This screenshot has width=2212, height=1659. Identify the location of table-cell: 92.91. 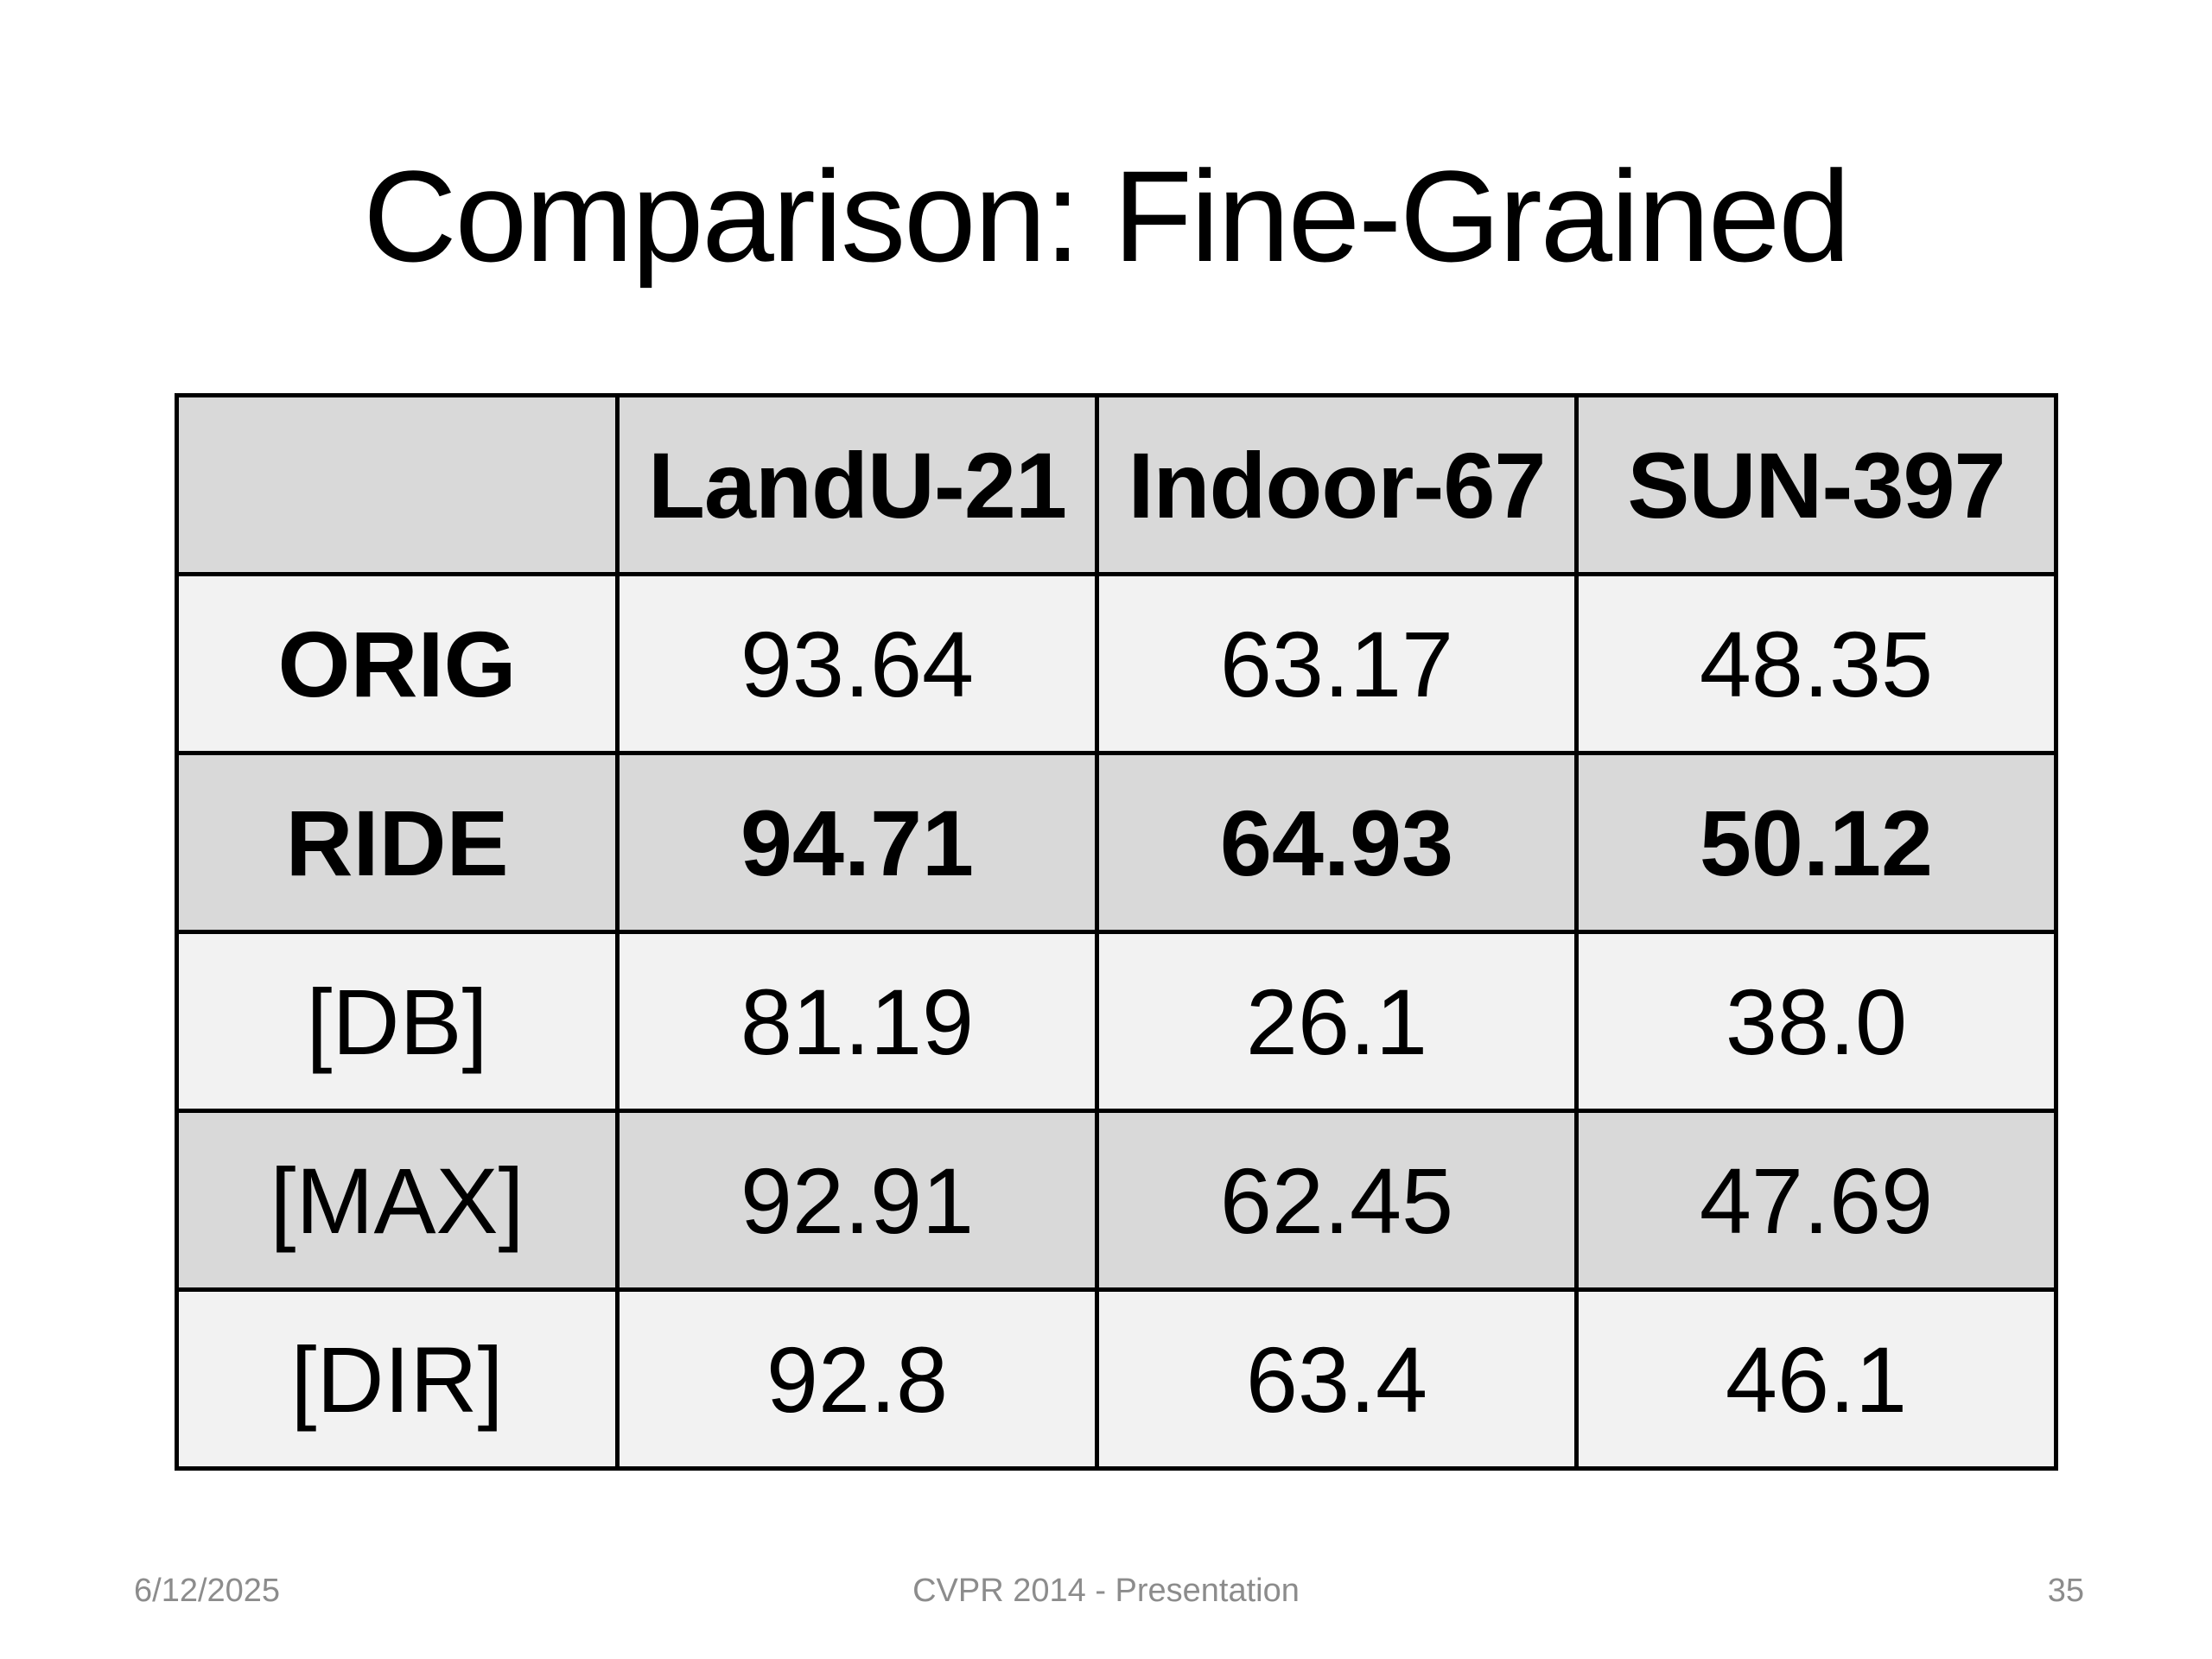
(857, 1200).